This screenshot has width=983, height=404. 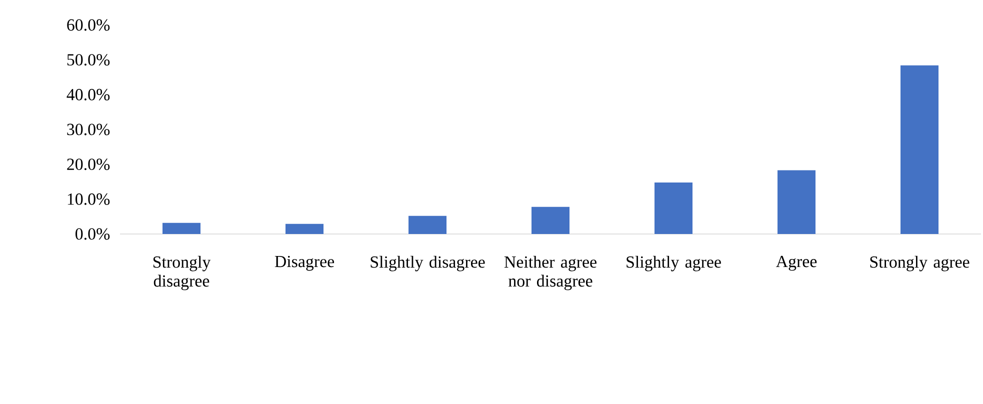 I want to click on x-tick-label: Slightly disagree, so click(x=427, y=264).